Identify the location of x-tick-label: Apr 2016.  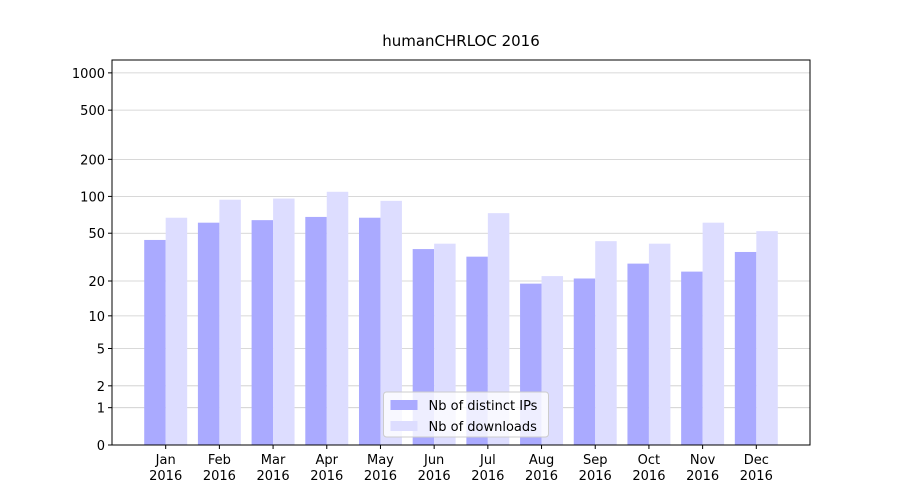
(327, 468).